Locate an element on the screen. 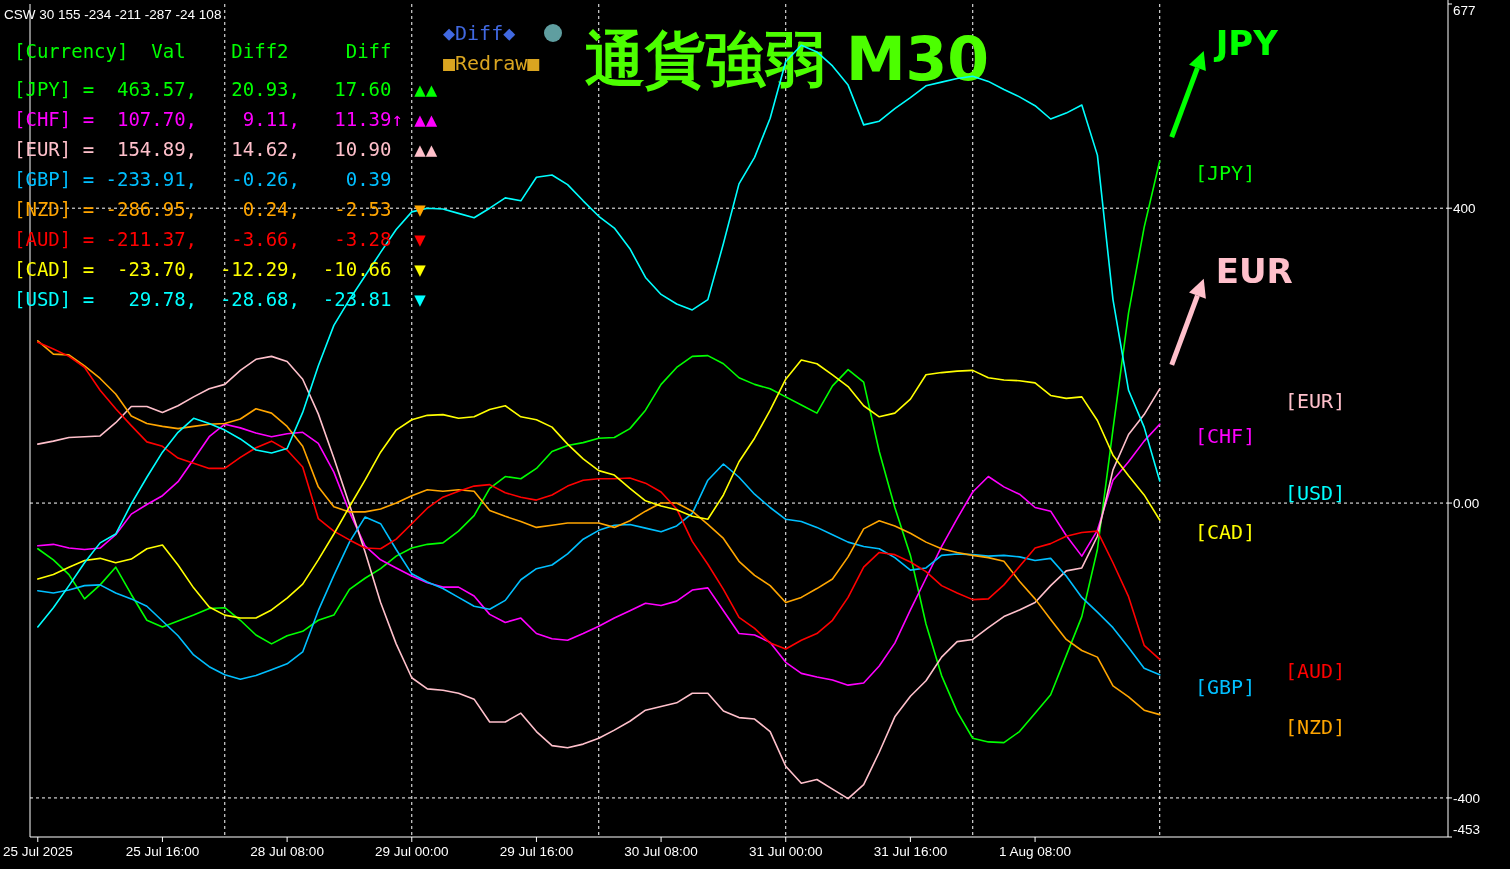 The height and width of the screenshot is (869, 1510). y-tick-label: 400 is located at coordinates (1464, 209).